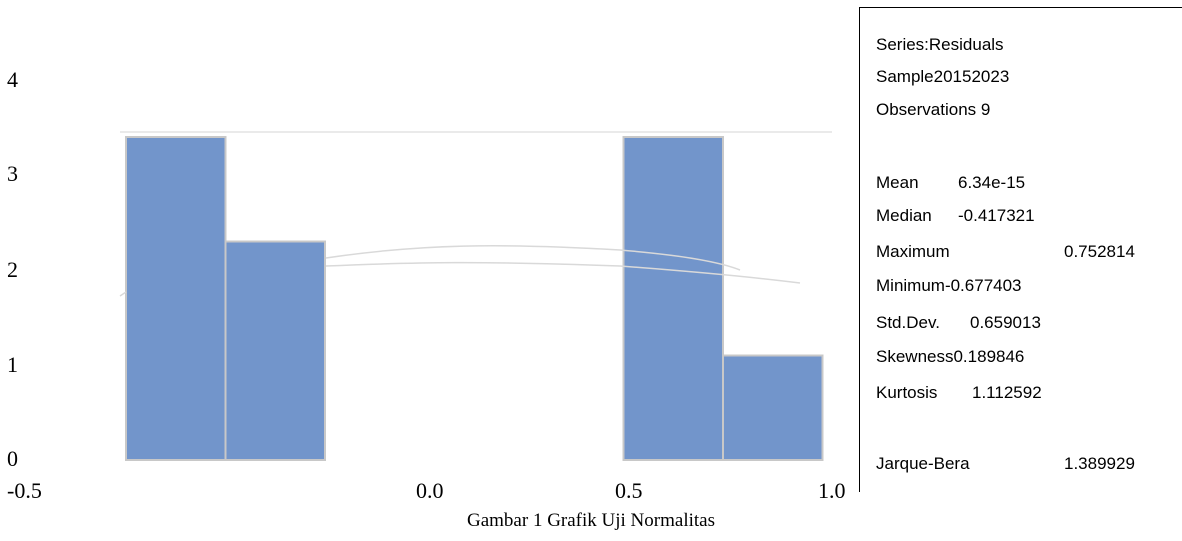 The image size is (1182, 541). I want to click on x-tick-label: -0.5, so click(24, 490).